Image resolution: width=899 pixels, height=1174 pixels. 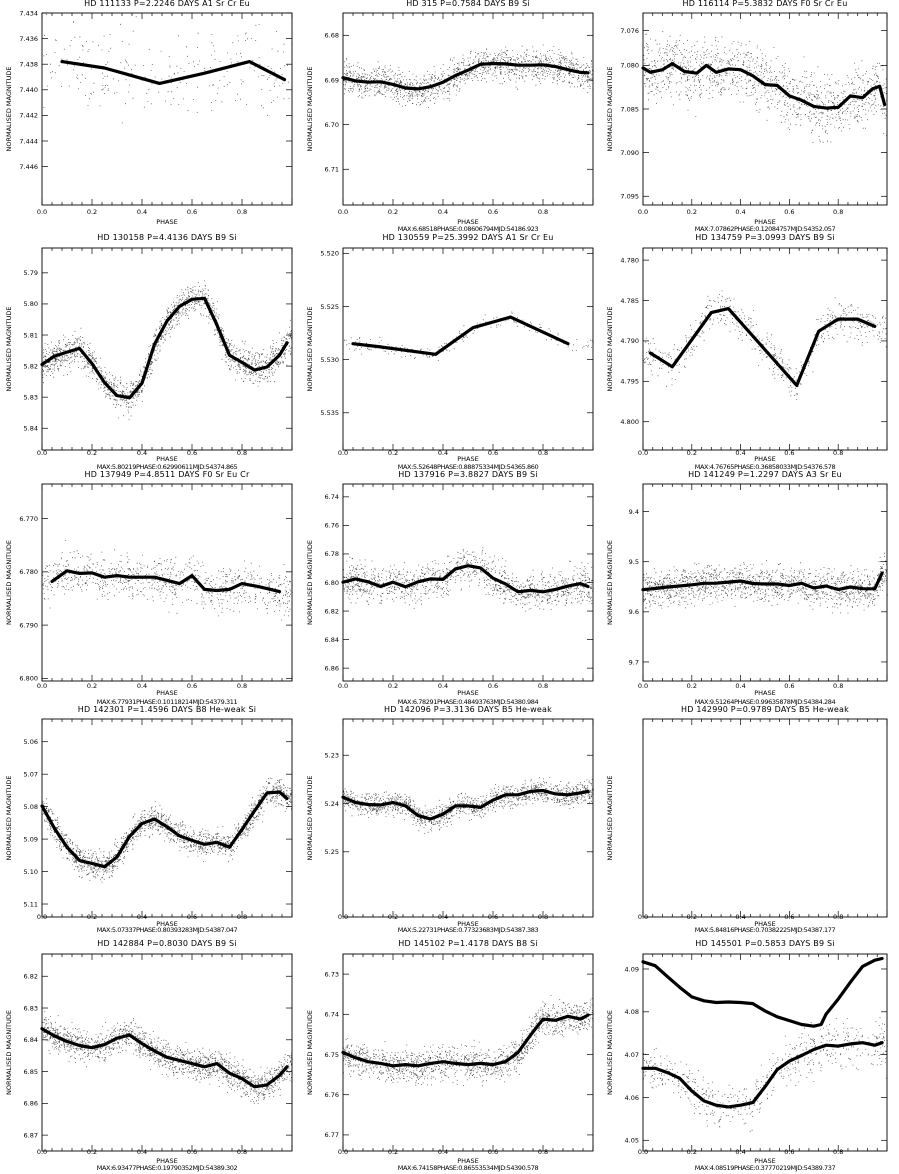 I want to click on y-tick-label: 4.09, so click(x=632, y=969).